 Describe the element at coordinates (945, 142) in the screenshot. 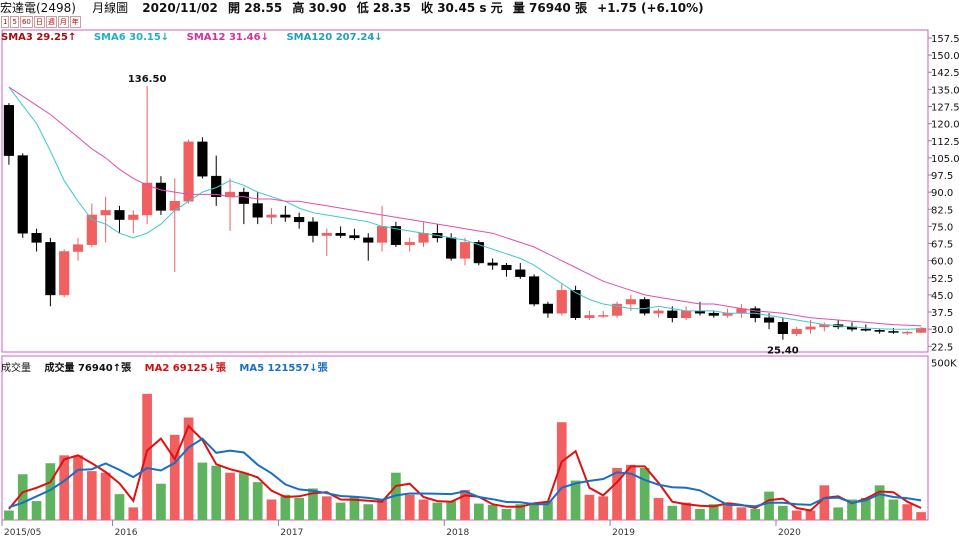

I see `y-tick-label: 112.5` at that location.